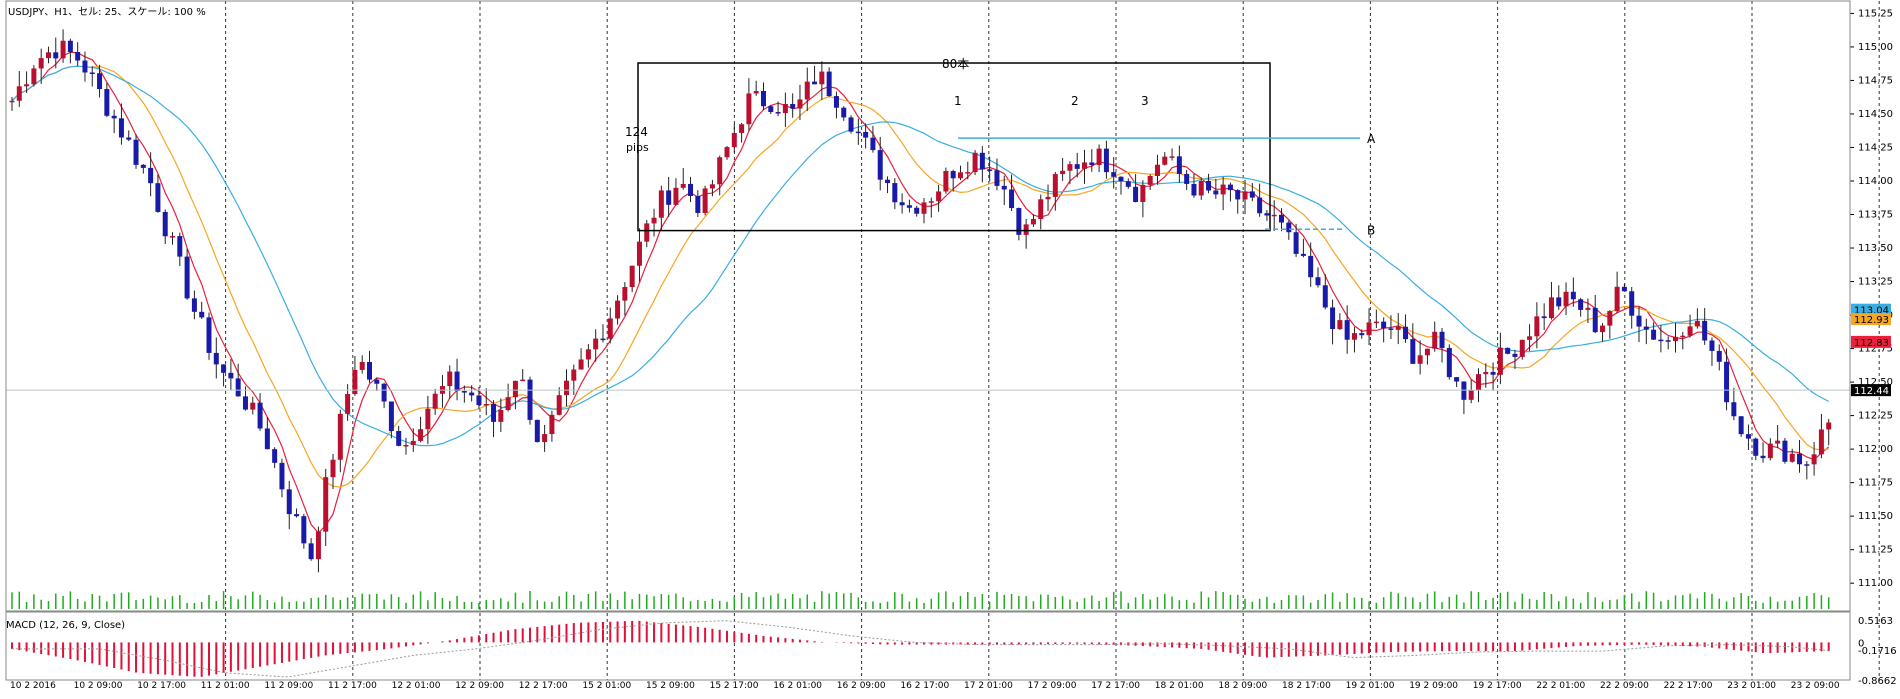 This screenshot has width=1900, height=699. What do you see at coordinates (958, 101) in the screenshot?
I see `touch-label: 1` at bounding box center [958, 101].